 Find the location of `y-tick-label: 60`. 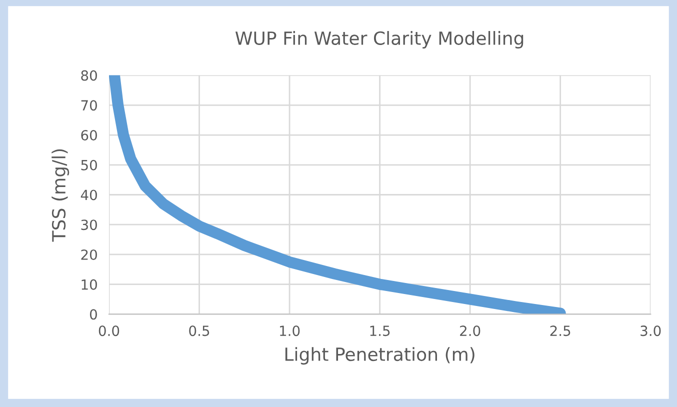

y-tick-label: 60 is located at coordinates (89, 135).